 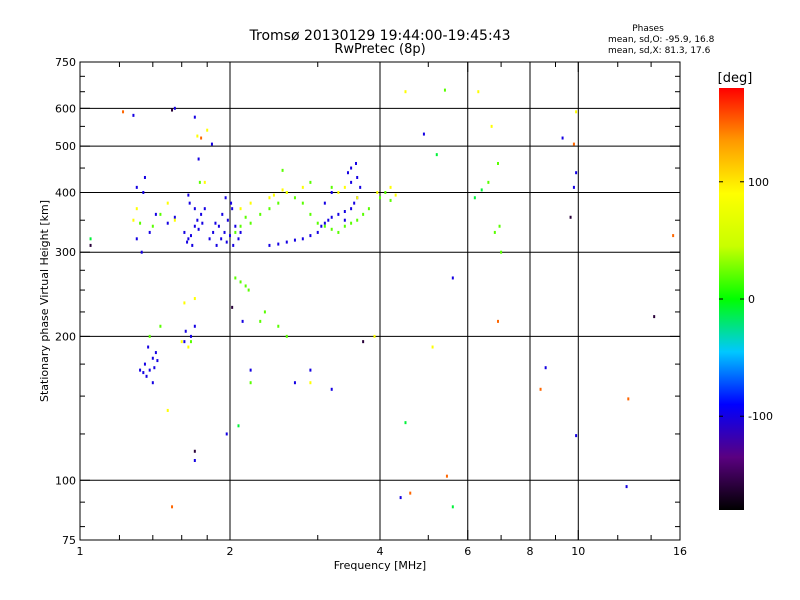 I want to click on phases-stat-x: mean, sd,X: 81.3, 17.6, so click(x=659, y=51).